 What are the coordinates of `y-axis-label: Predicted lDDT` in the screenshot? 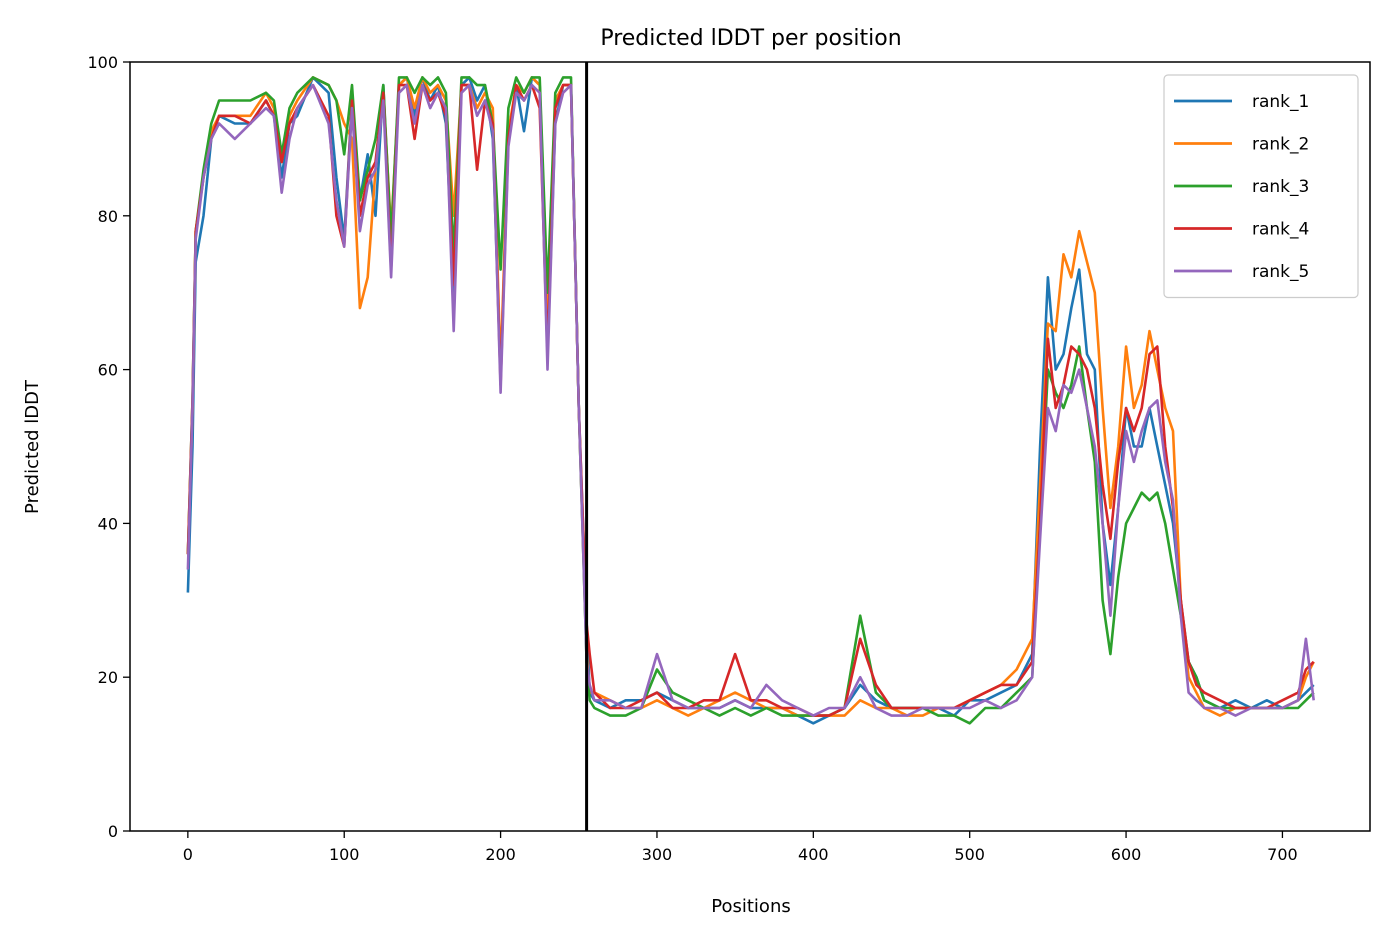 It's located at (32, 446).